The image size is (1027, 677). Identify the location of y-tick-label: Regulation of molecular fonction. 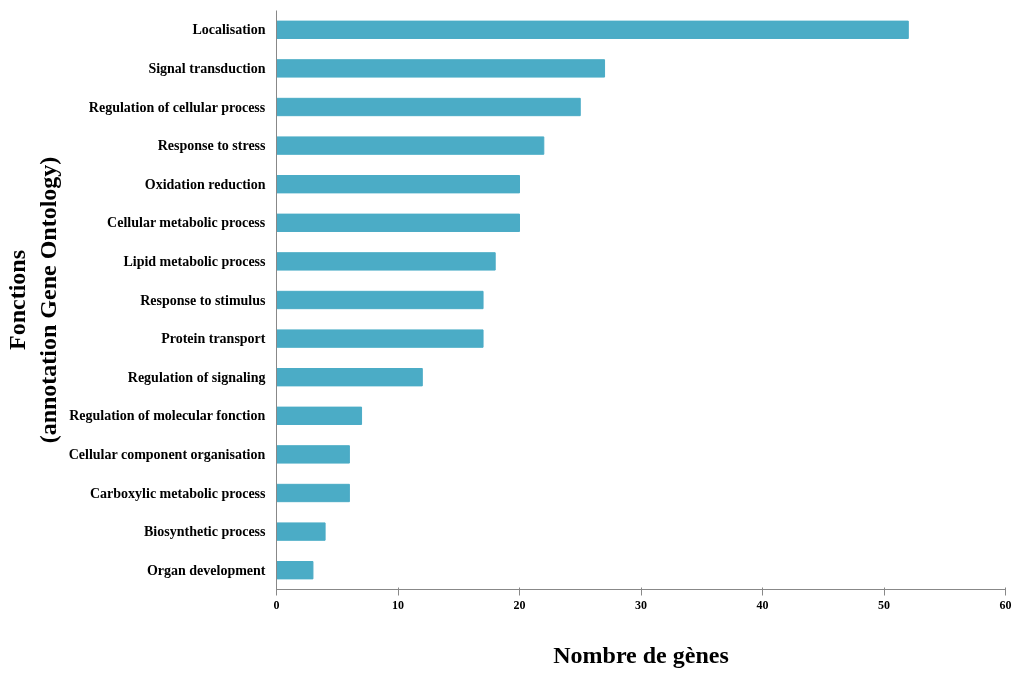
(167, 416).